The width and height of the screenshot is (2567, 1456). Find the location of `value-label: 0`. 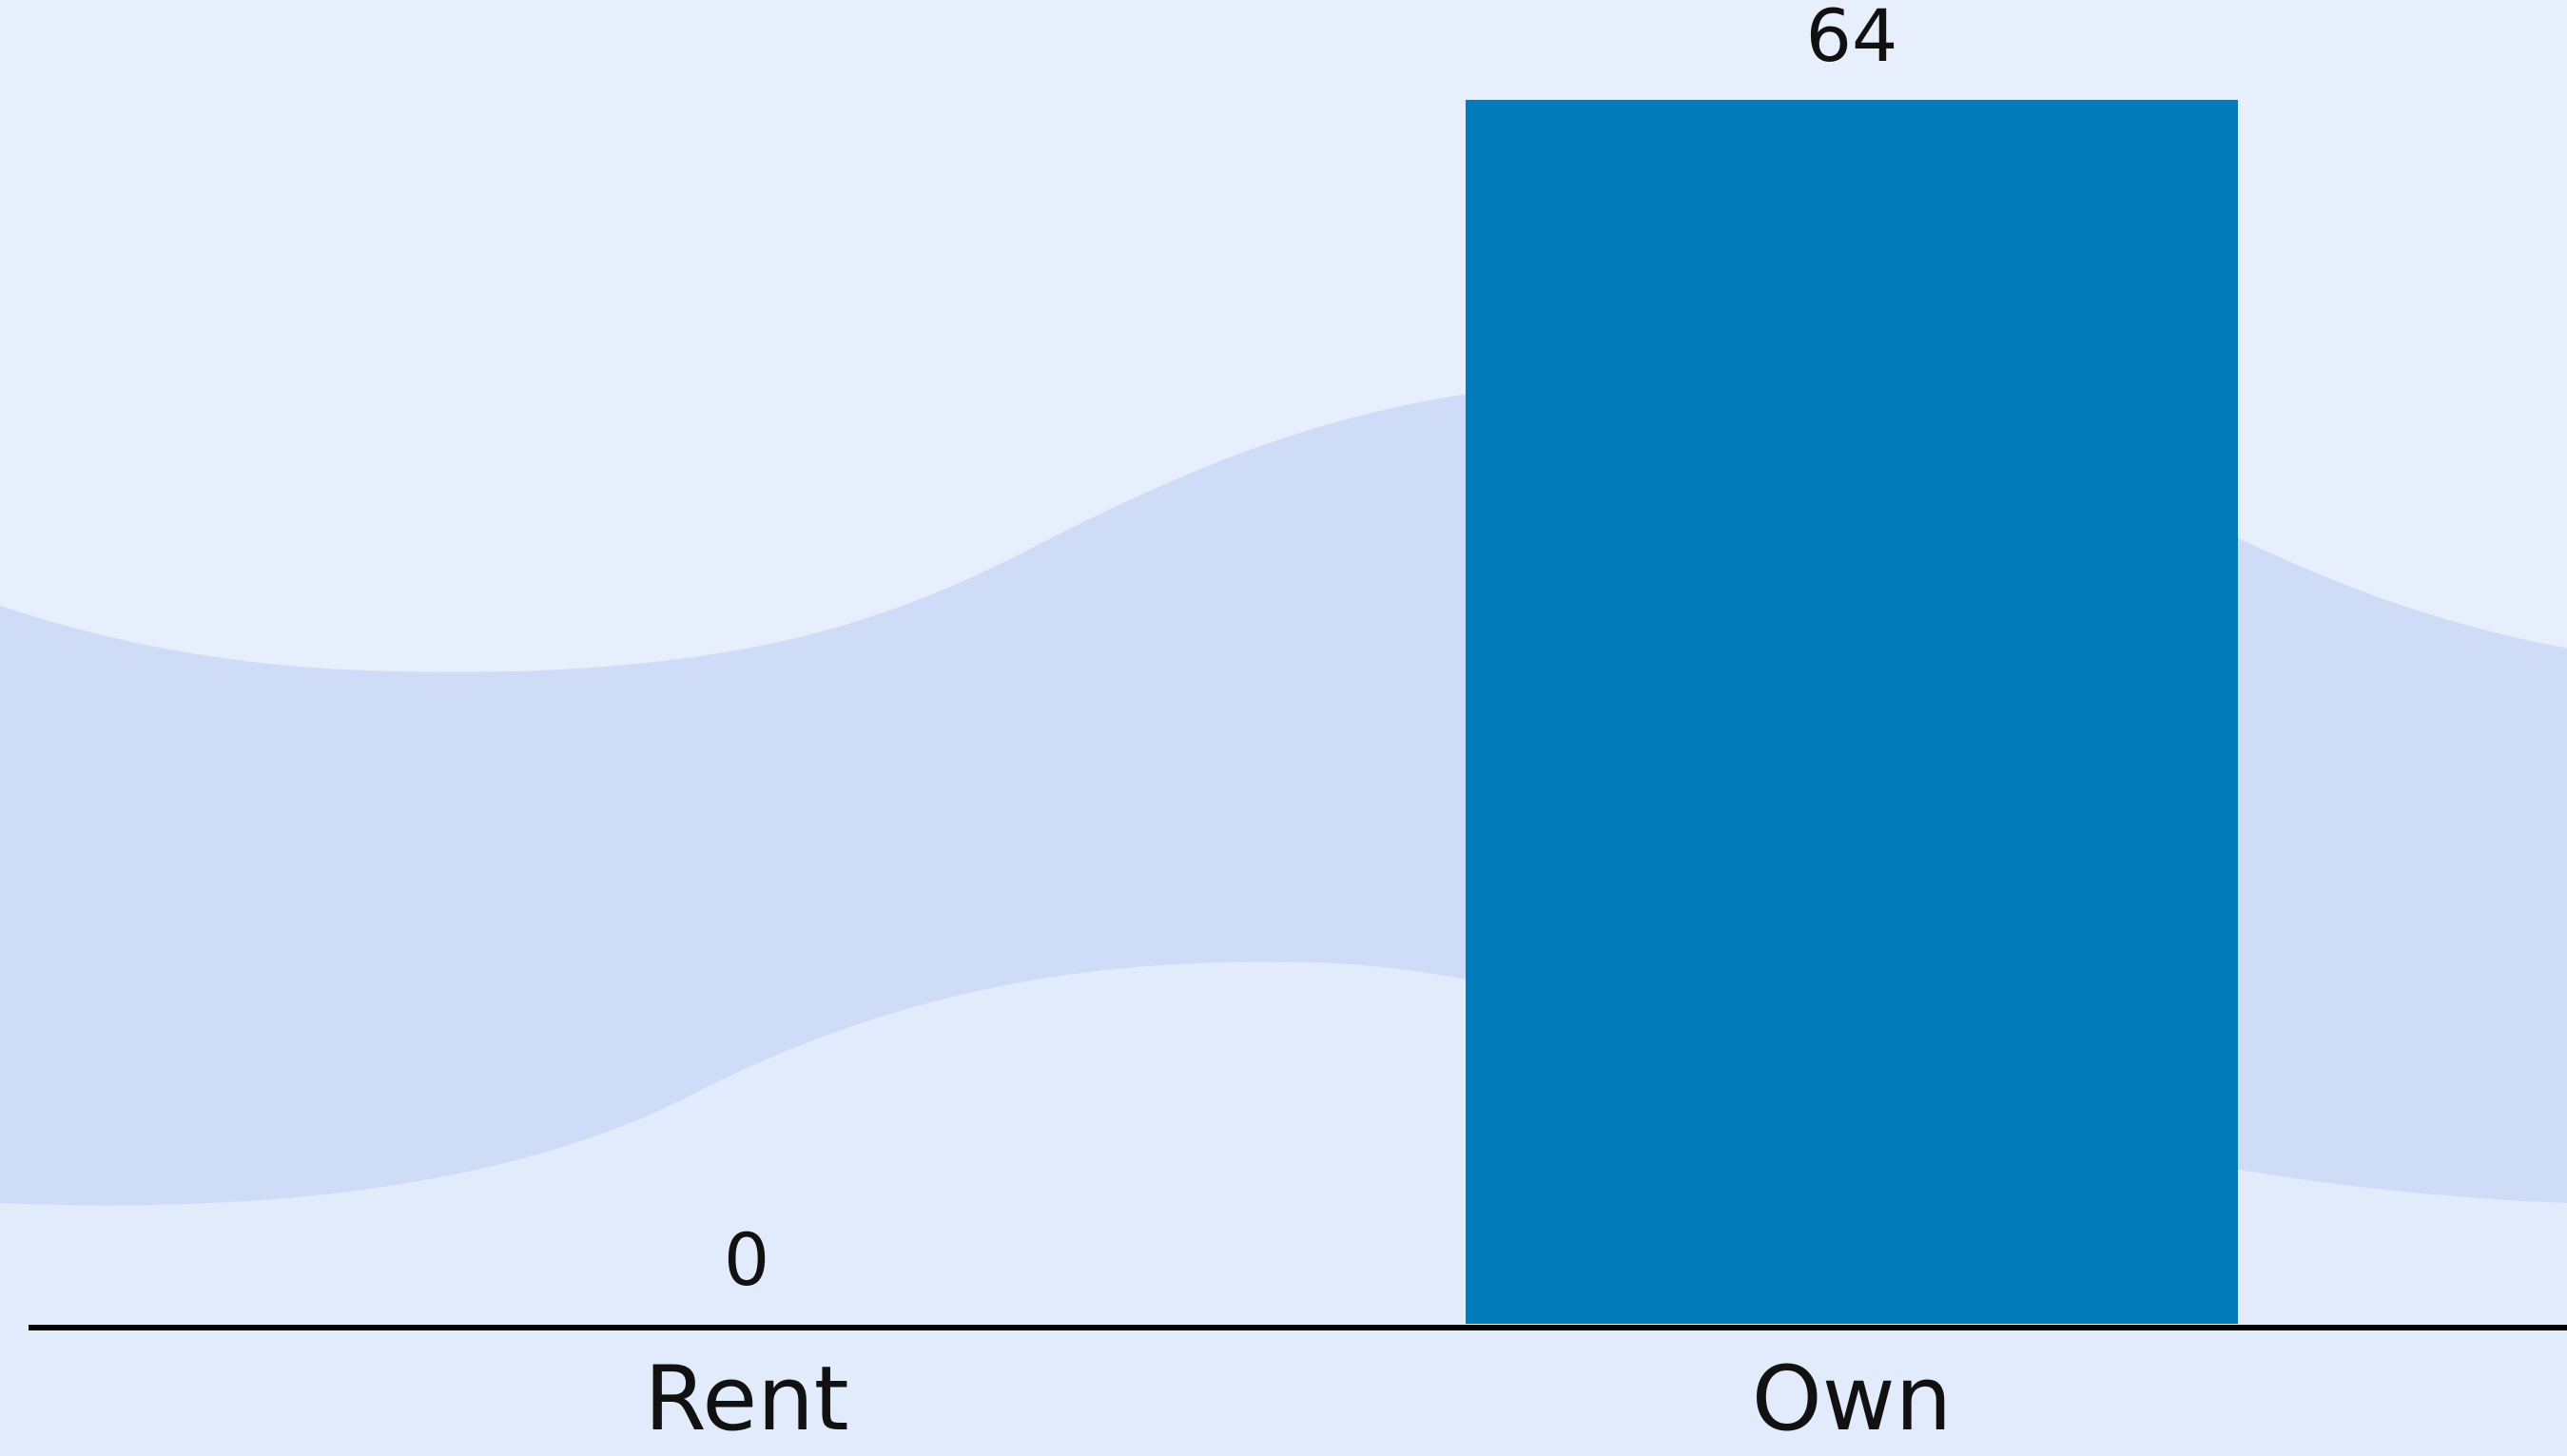

value-label: 0 is located at coordinates (746, 1259).